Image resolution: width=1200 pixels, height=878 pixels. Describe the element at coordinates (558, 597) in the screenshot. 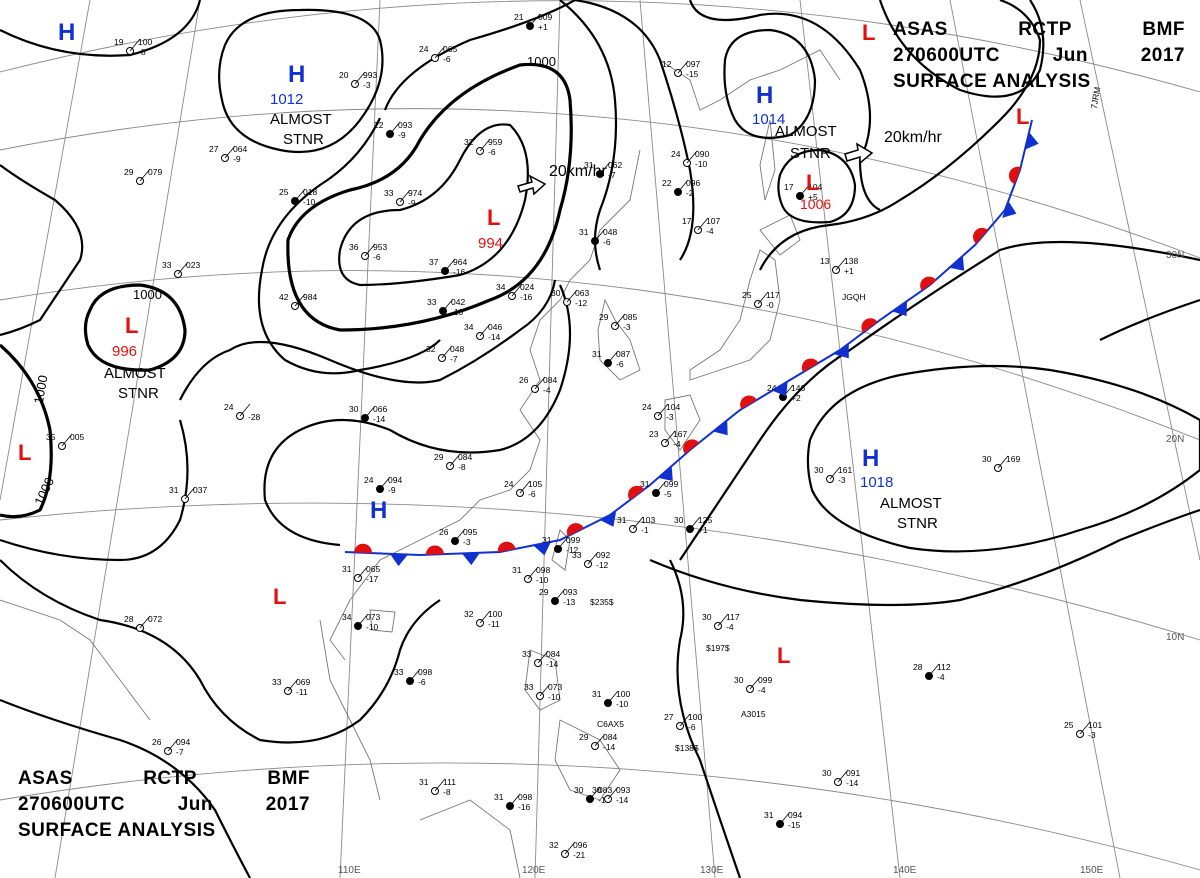

I see `station-plot: 29 093-13` at that location.